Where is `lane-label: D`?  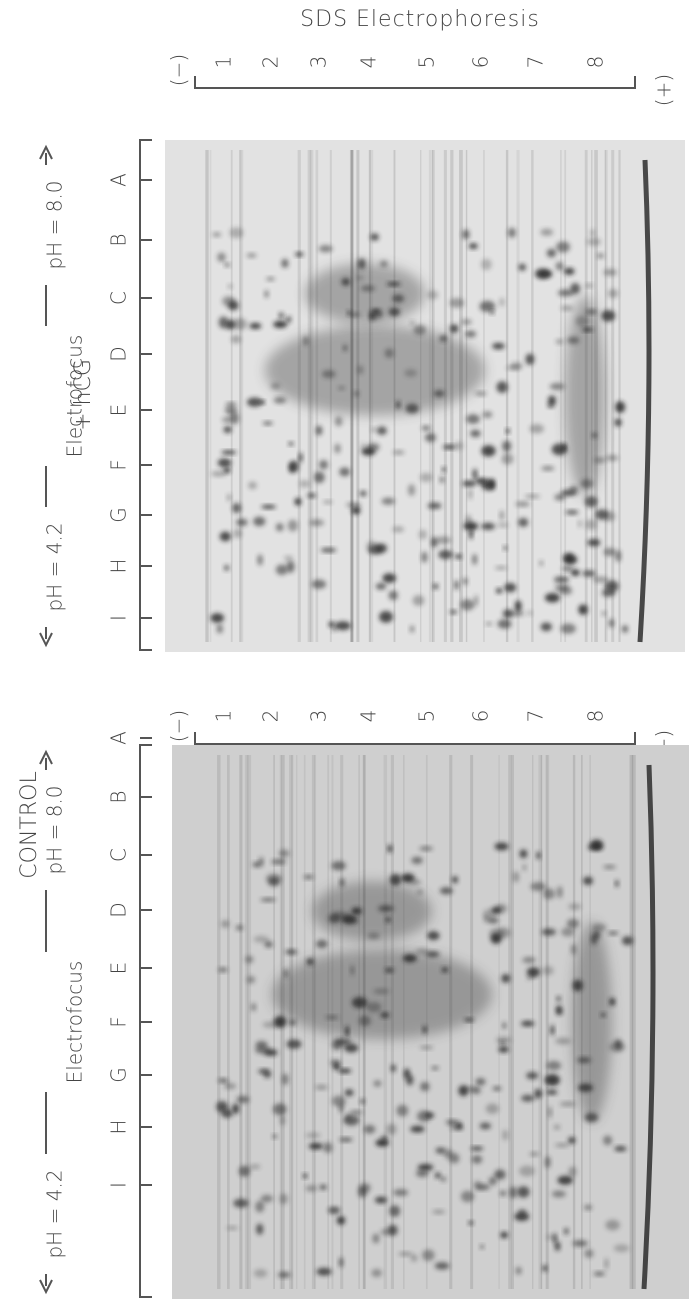
lane-label: D is located at coordinates (119, 909).